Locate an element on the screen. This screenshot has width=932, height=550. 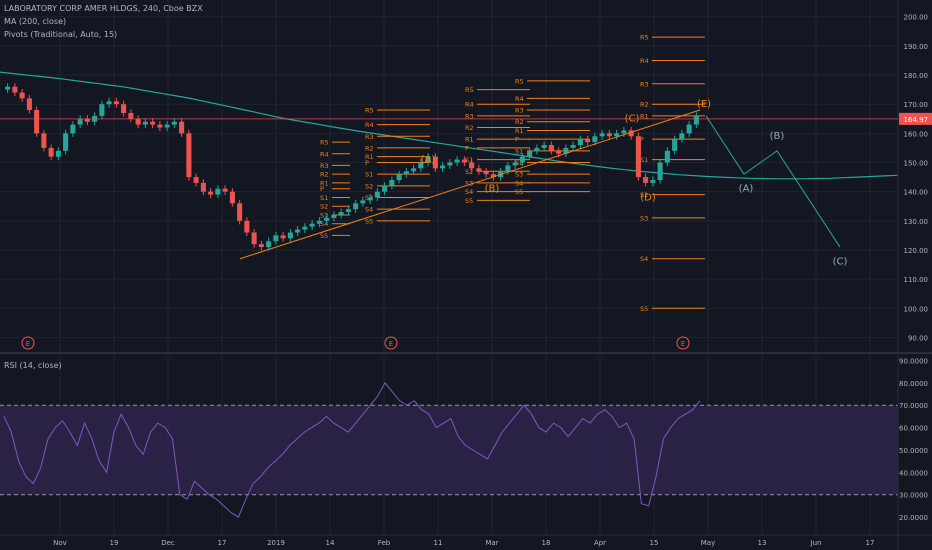
price-tick-label: 180.00 is located at coordinates (916, 76).